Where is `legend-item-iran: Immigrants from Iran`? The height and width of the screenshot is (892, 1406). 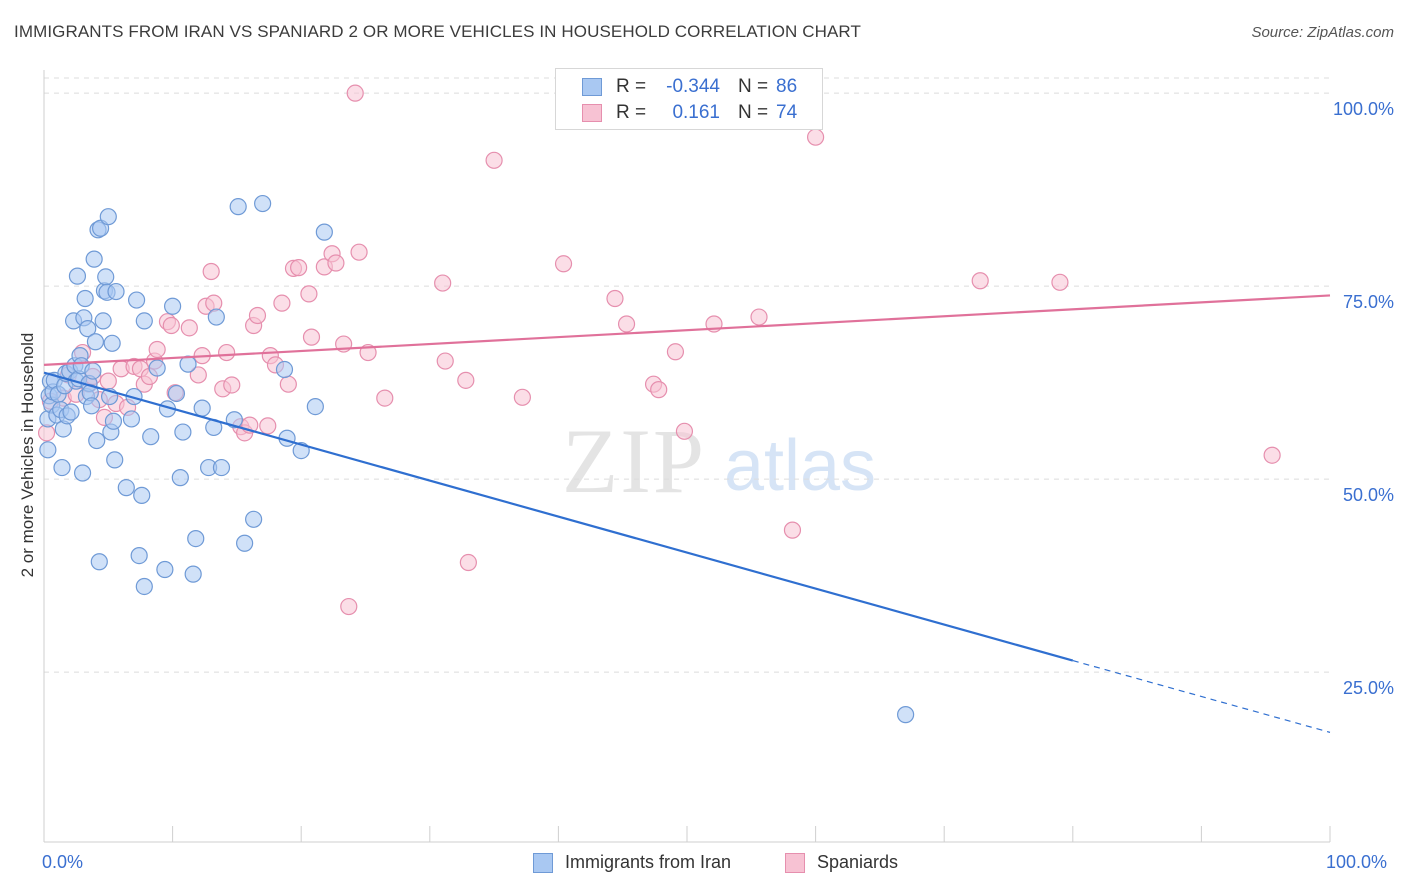 legend-item-iran: Immigrants from Iran is located at coordinates (632, 862).